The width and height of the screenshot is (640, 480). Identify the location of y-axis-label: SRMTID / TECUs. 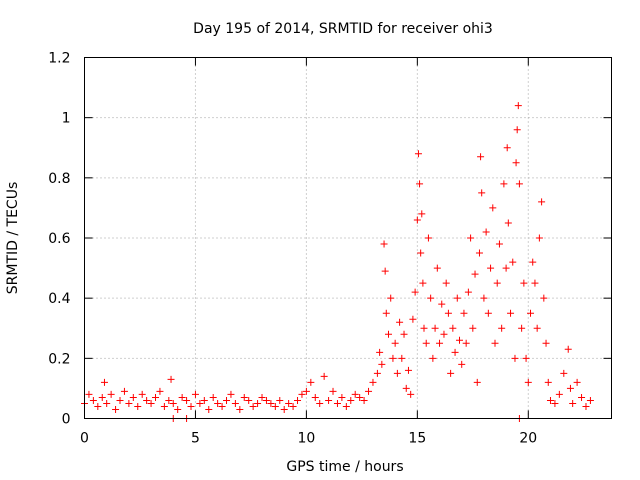
(13, 238).